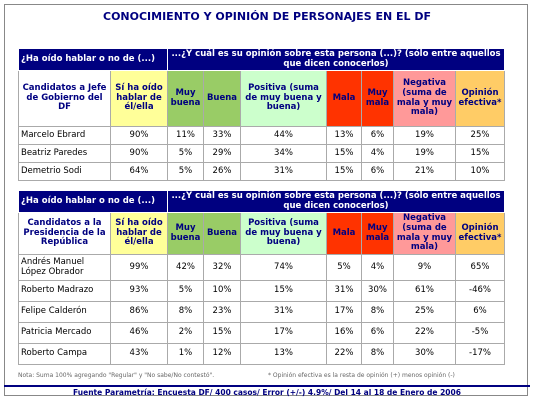 The height and width of the screenshot is (402, 534). What do you see at coordinates (222, 135) in the screenshot?
I see `cell: 33%` at bounding box center [222, 135].